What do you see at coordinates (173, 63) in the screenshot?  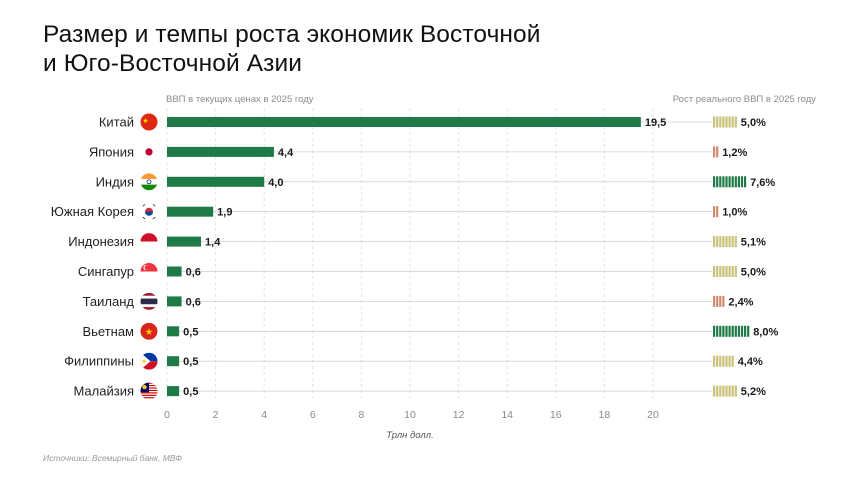 I see `title-line-2: и Юго-Восточной Азии` at bounding box center [173, 63].